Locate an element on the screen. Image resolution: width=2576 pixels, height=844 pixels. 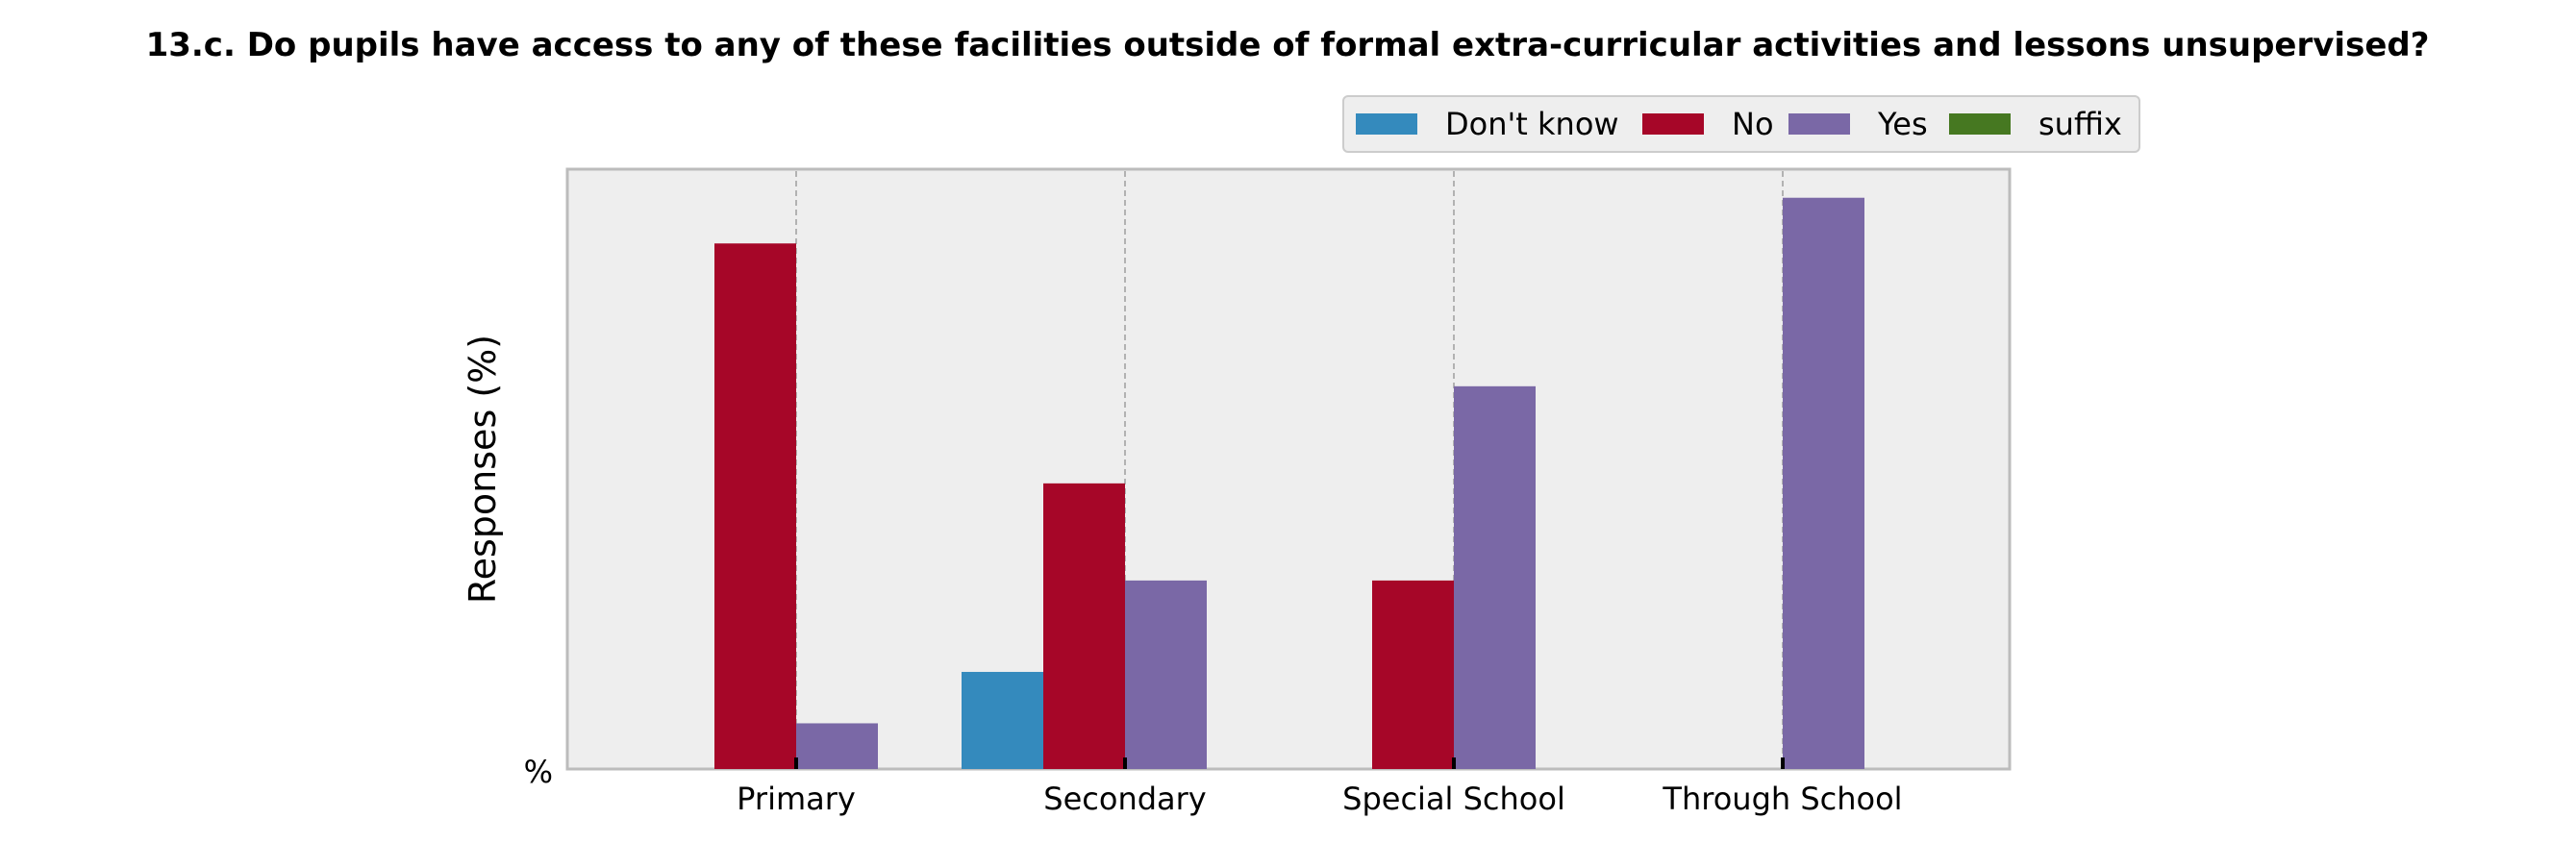
y-axis-label: Responses (%) is located at coordinates (483, 469).